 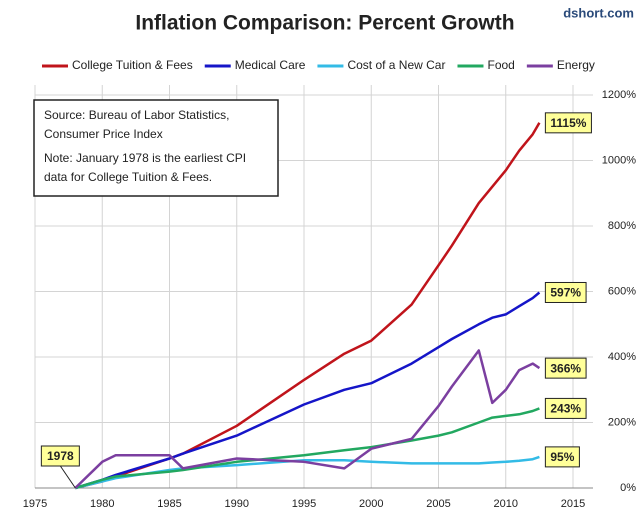 I want to click on note-line: data for College Tuition & Fees., so click(x=128, y=177).